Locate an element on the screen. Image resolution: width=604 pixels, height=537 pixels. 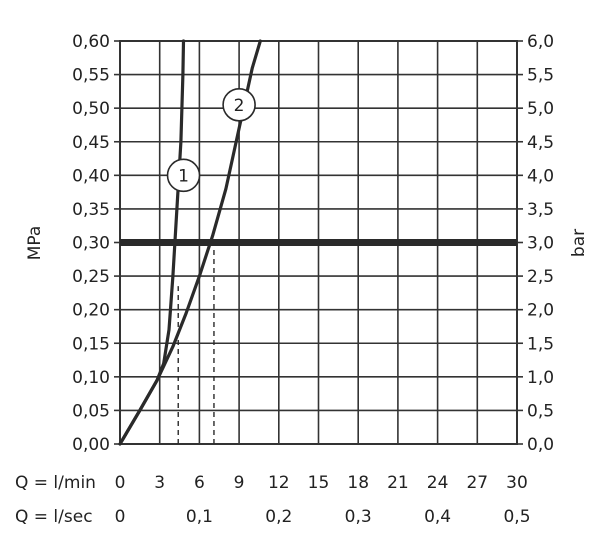
series-marker-1: 1 is located at coordinates (183, 175).